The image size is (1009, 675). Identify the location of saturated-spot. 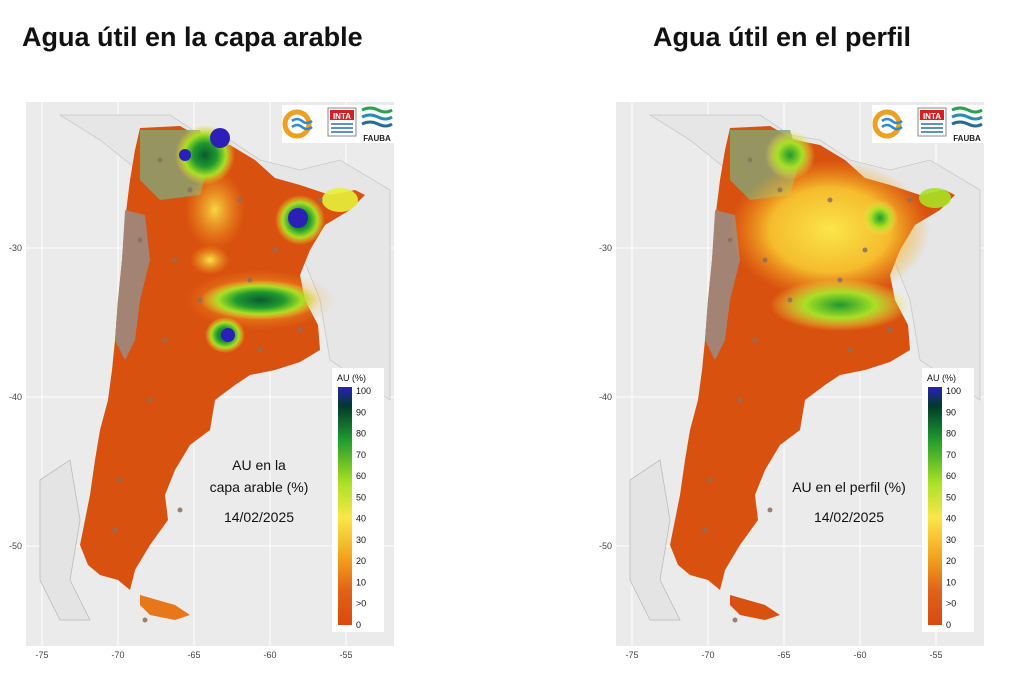
(220, 138).